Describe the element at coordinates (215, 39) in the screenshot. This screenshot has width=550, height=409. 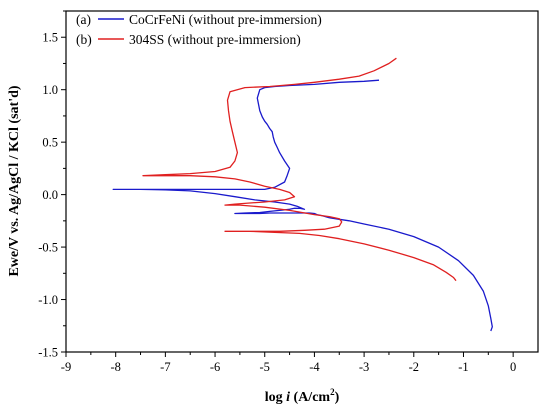
I see `legend-label-304ss: 304SS (without pre-immersion)` at that location.